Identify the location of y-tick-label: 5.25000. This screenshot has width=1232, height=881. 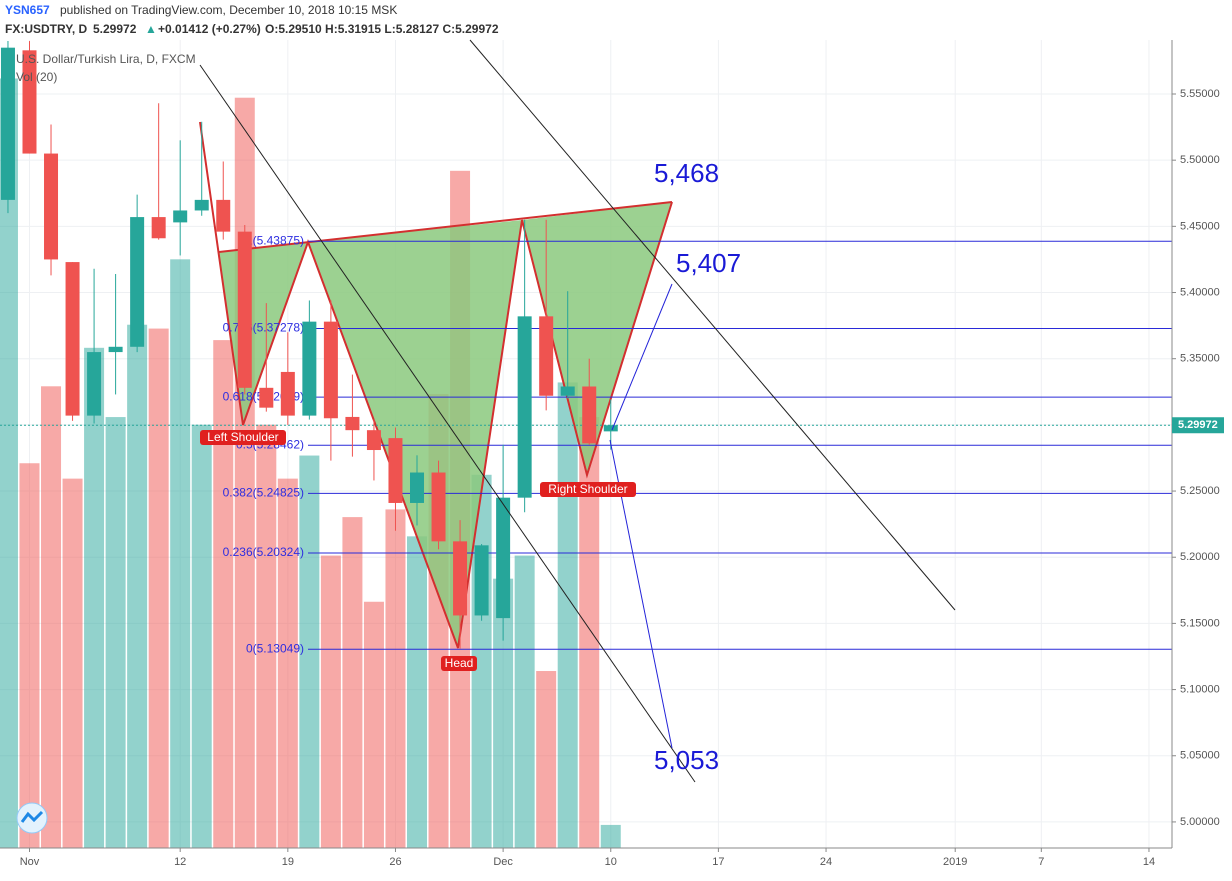
(1200, 491).